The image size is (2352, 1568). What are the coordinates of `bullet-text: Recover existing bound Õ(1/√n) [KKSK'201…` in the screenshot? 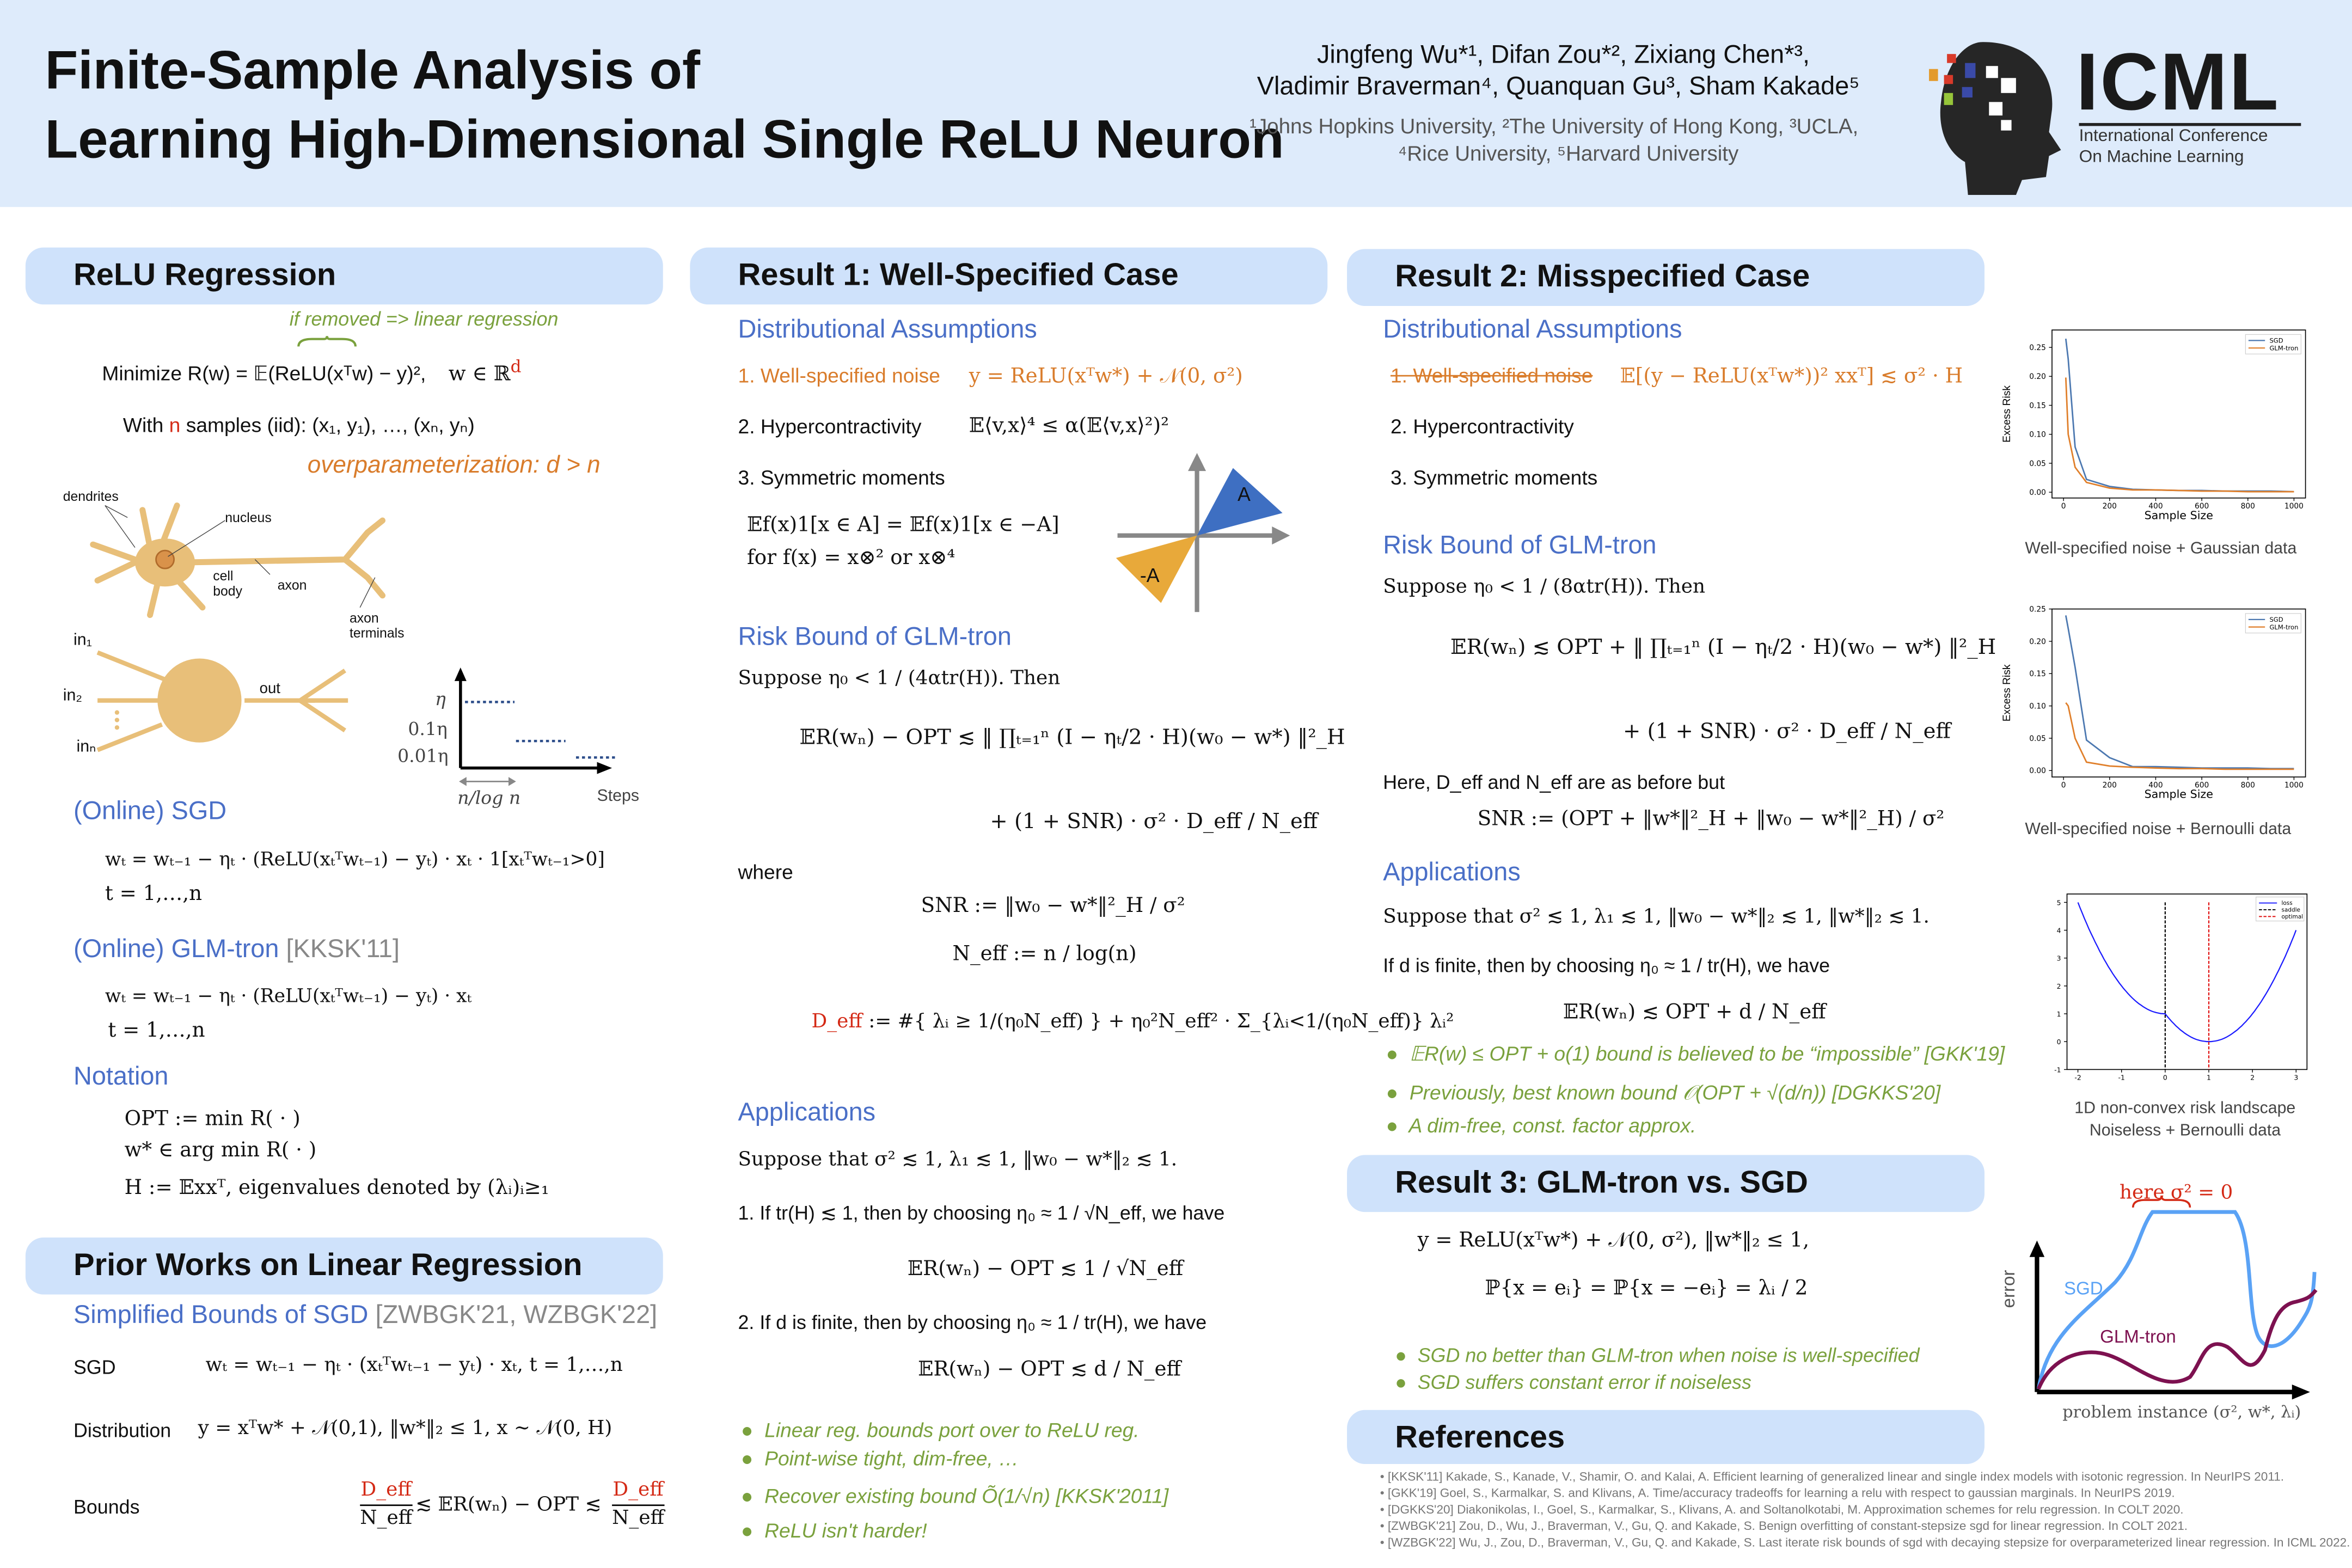 It's located at (966, 1496).